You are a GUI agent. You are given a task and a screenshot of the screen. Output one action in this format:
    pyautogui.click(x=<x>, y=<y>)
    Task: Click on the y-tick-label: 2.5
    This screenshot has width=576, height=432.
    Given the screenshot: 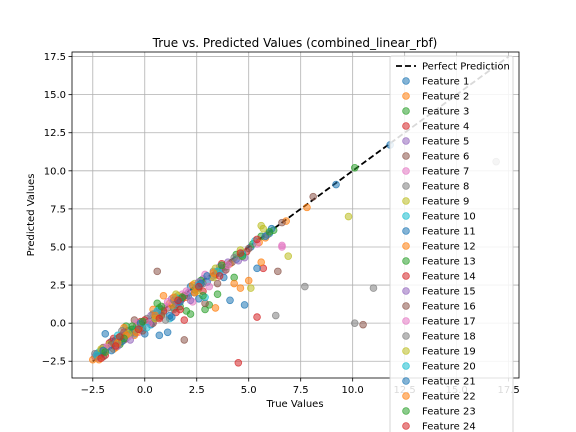 What is the action you would take?
    pyautogui.click(x=58, y=286)
    